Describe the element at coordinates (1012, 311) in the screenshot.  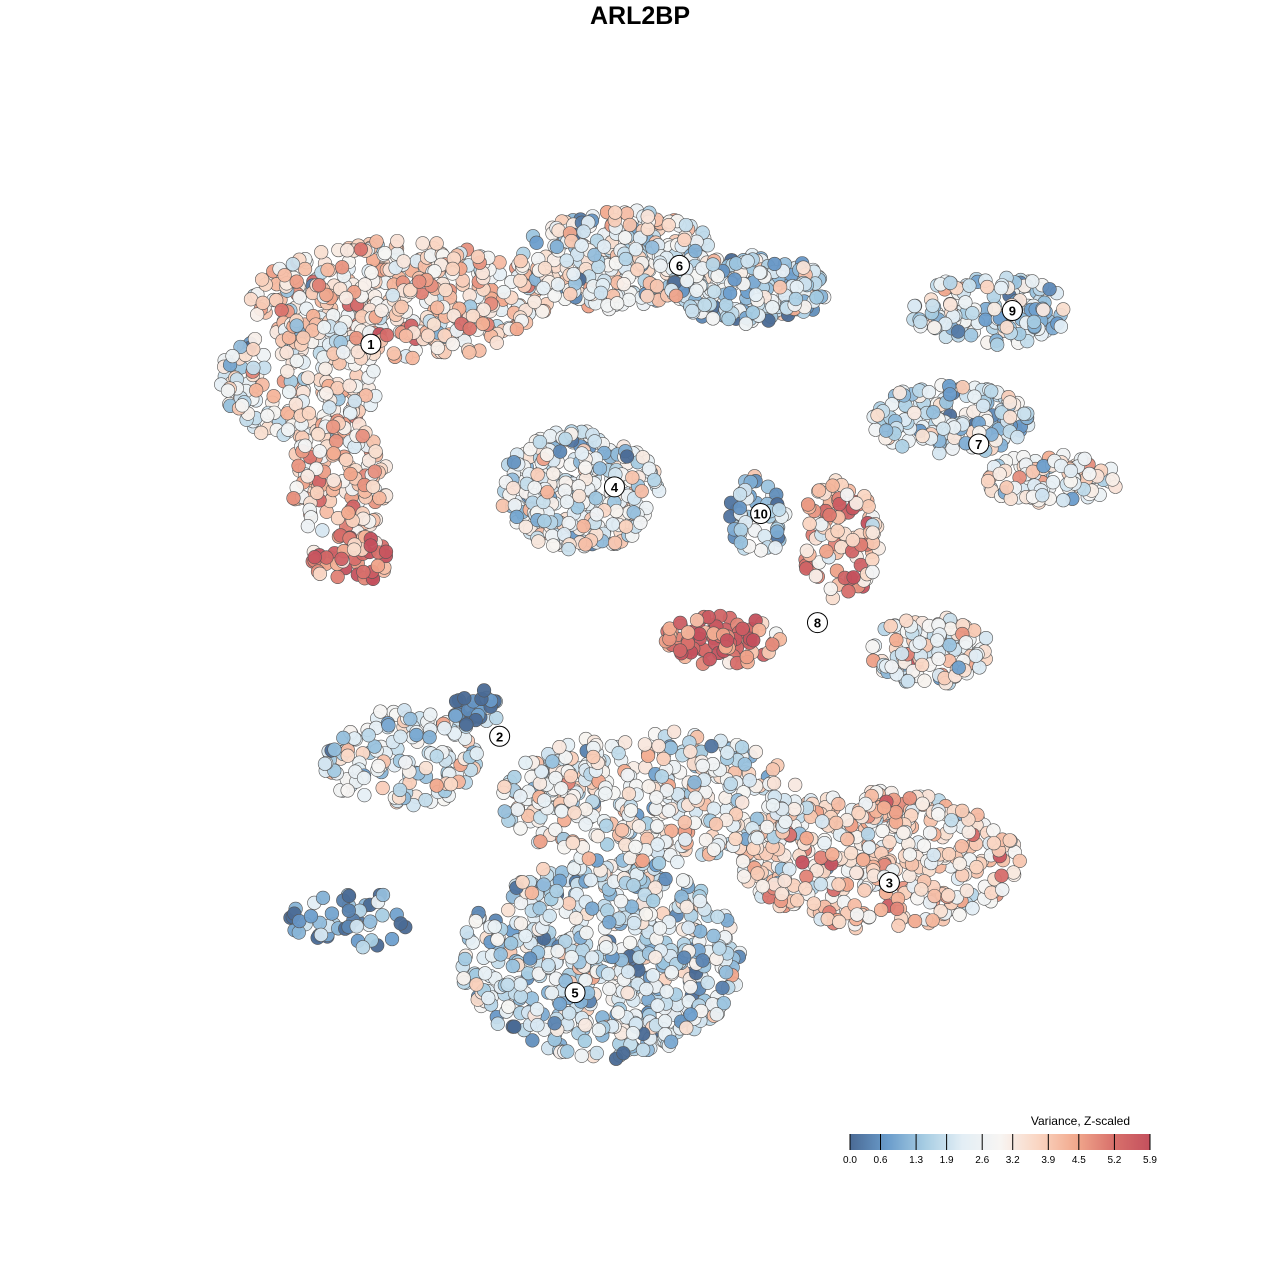
I see `cluster-label: 9` at that location.